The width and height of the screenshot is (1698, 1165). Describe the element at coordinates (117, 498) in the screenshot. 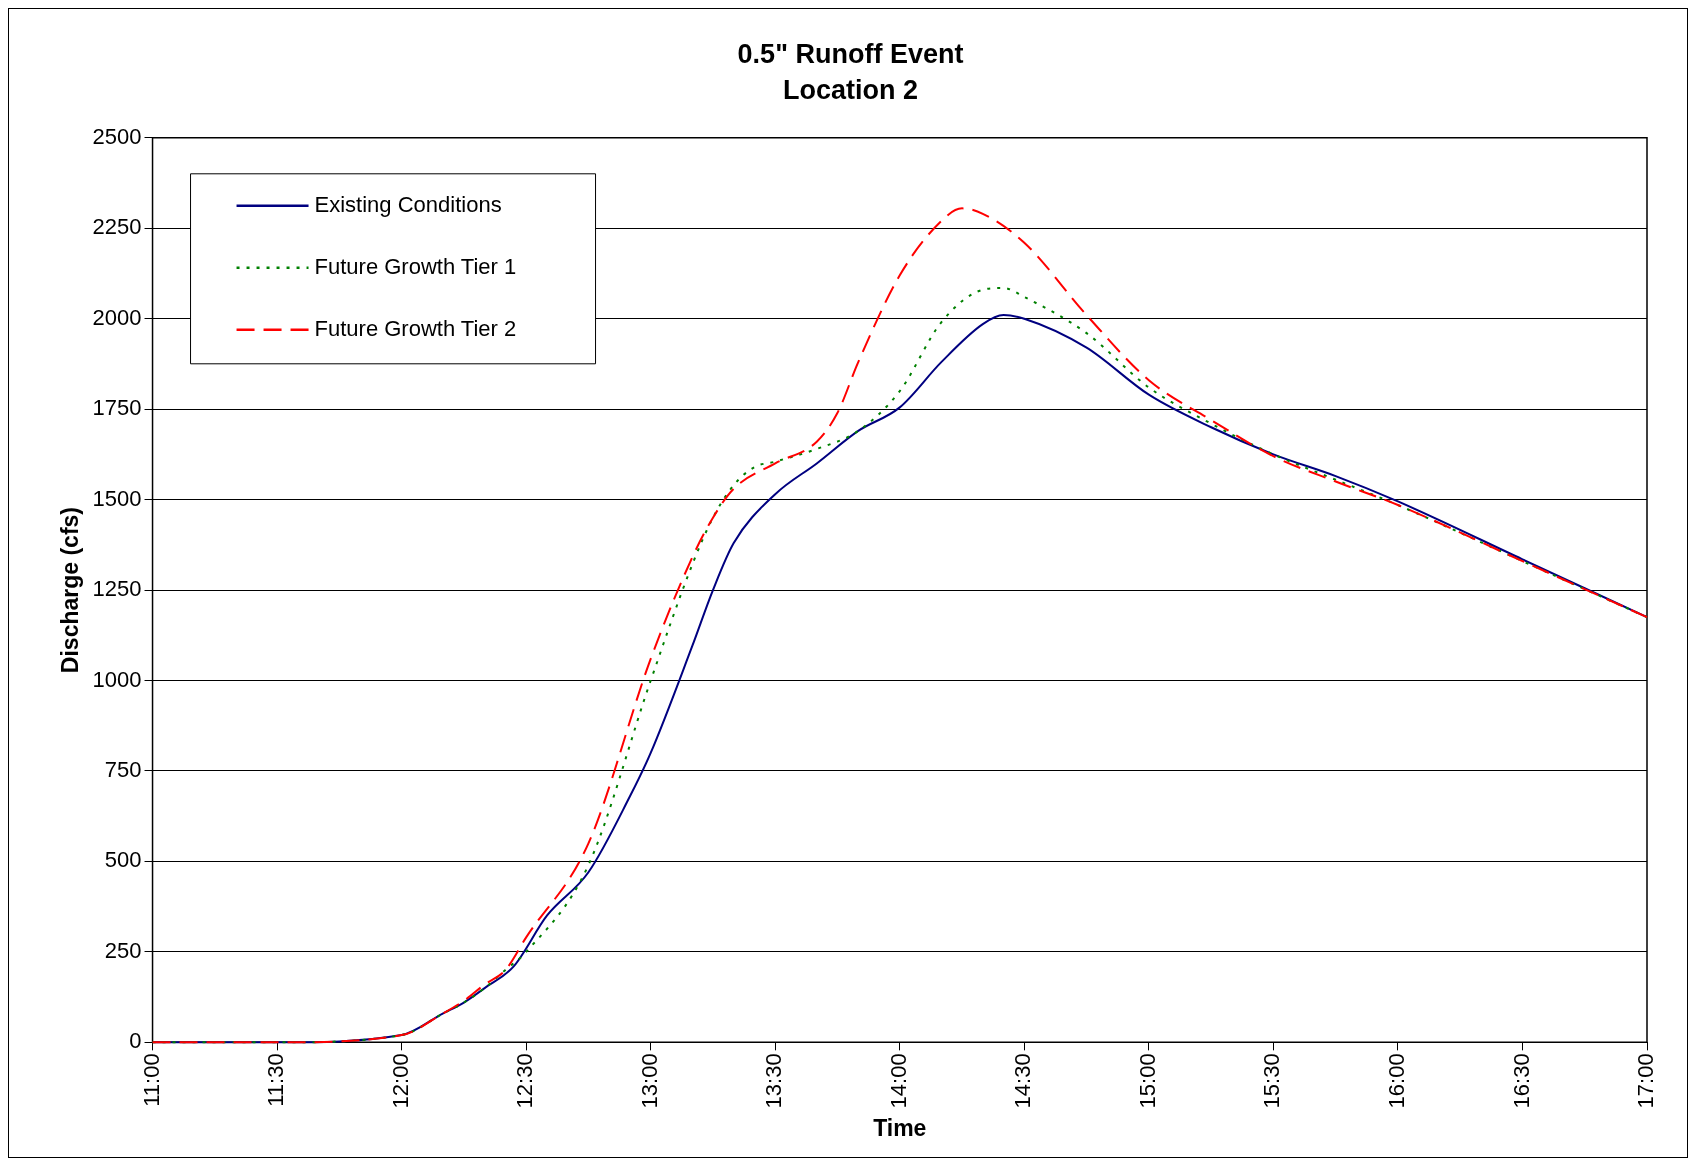

I see `y-tick-label: 1500` at that location.